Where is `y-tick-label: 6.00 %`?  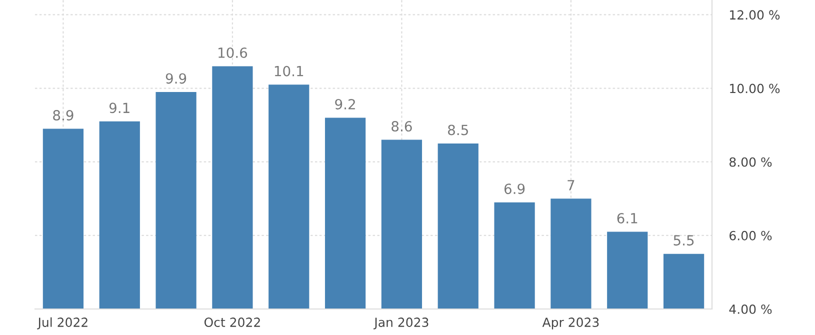
y-tick-label: 6.00 % is located at coordinates (751, 235).